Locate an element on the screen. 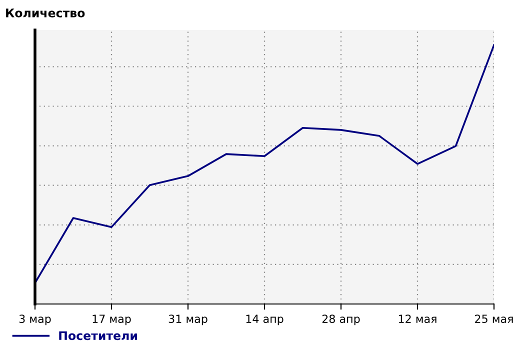  x-tick-label: 3 мар is located at coordinates (35, 320).